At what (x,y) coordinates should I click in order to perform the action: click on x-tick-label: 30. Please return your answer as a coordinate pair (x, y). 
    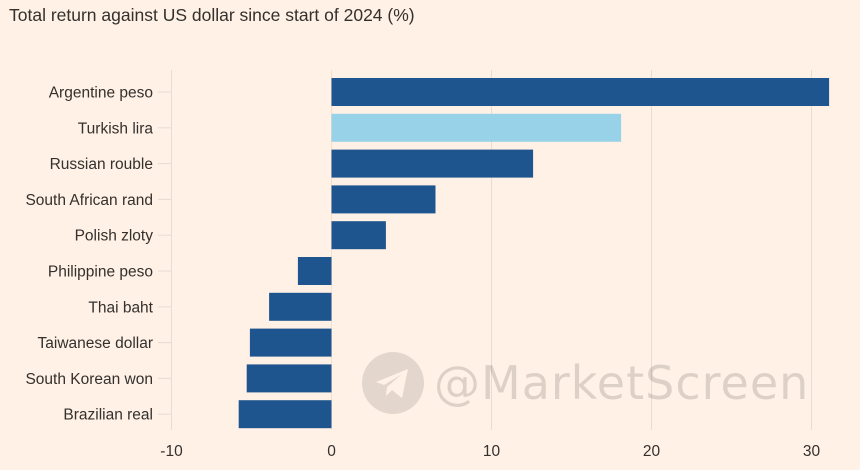
    Looking at the image, I should click on (812, 451).